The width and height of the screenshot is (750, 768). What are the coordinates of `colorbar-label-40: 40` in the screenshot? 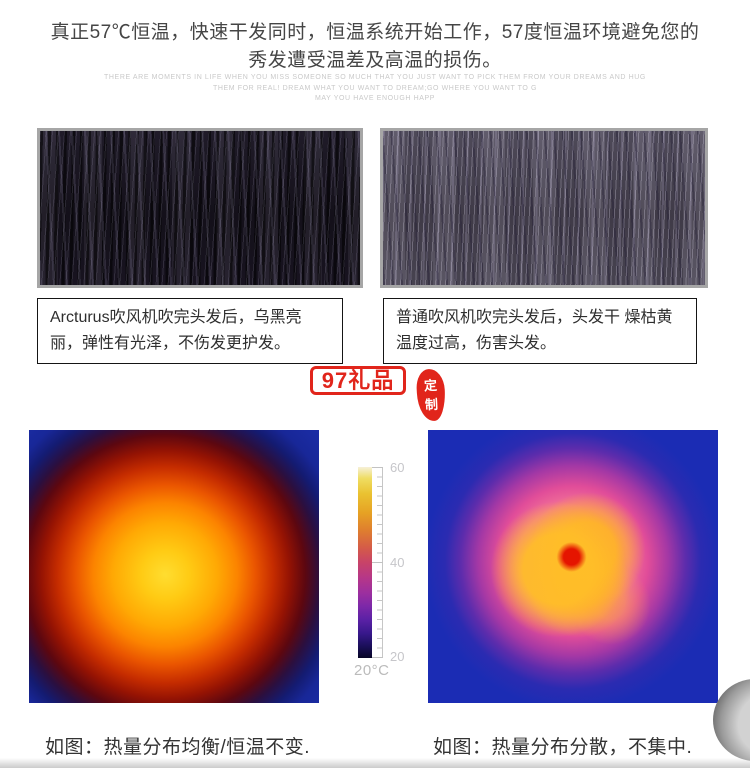 It's located at (397, 562).